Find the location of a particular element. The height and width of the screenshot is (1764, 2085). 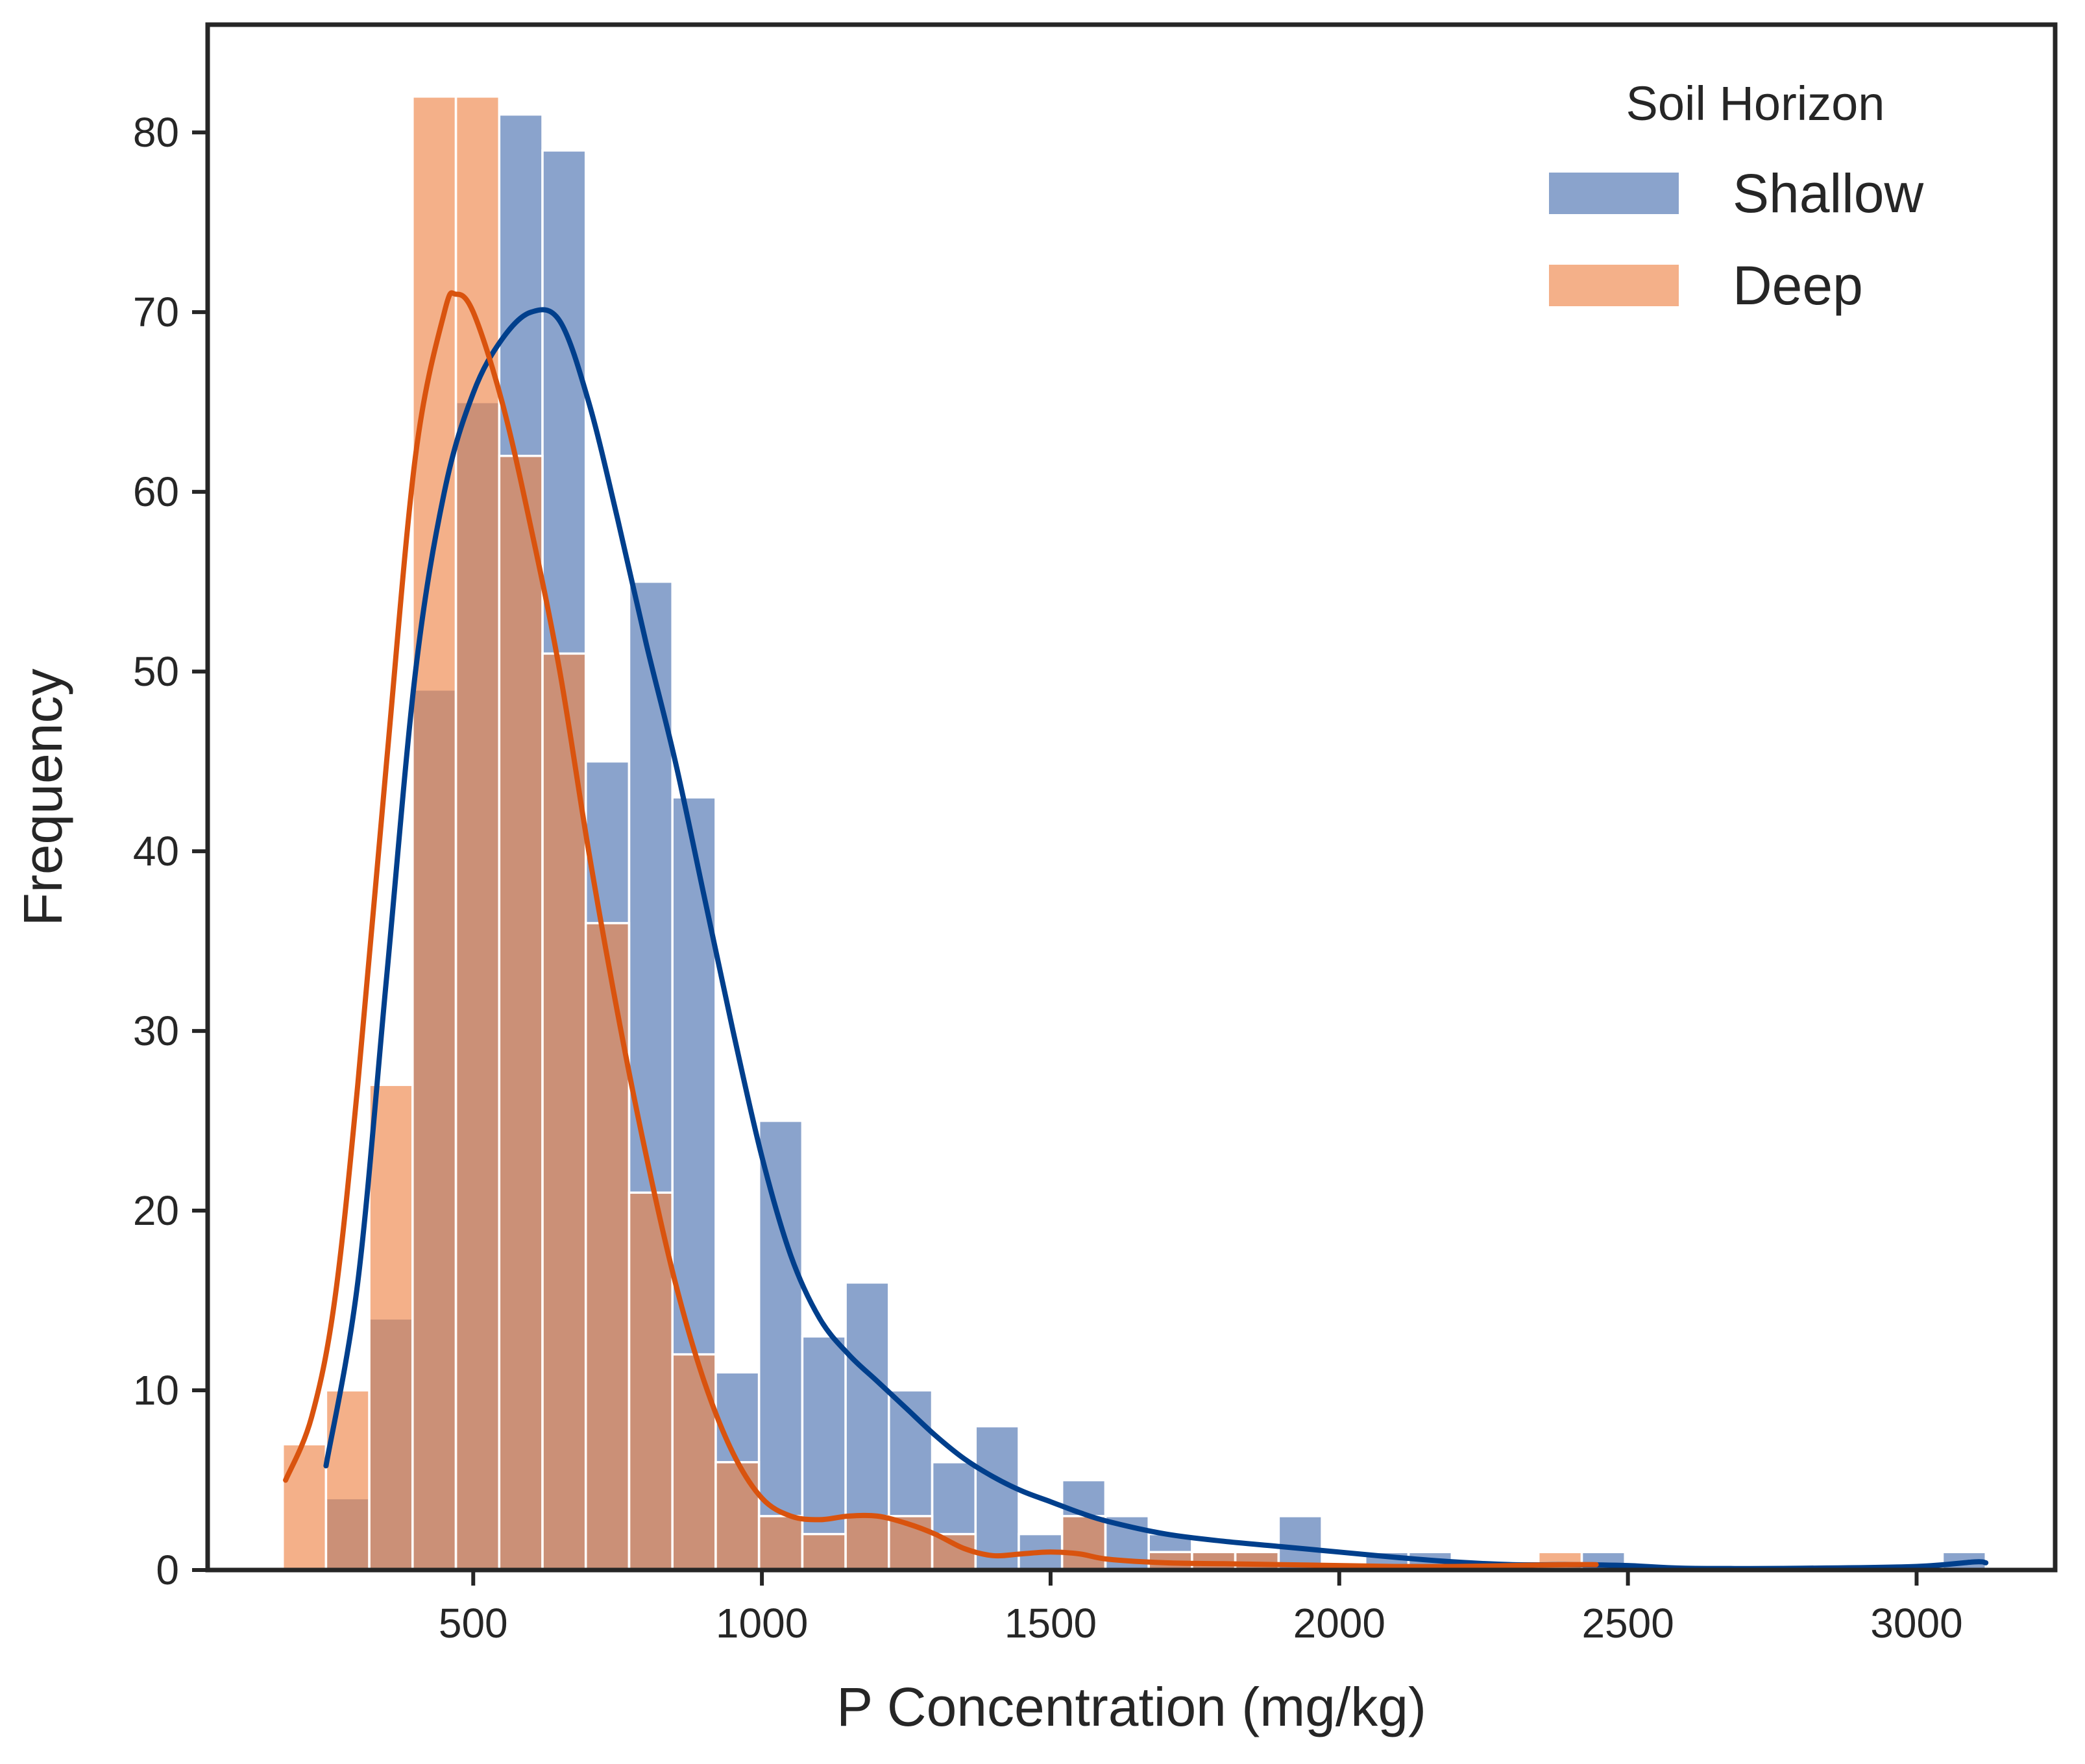

legend-label-deep: Deep is located at coordinates (1798, 285).